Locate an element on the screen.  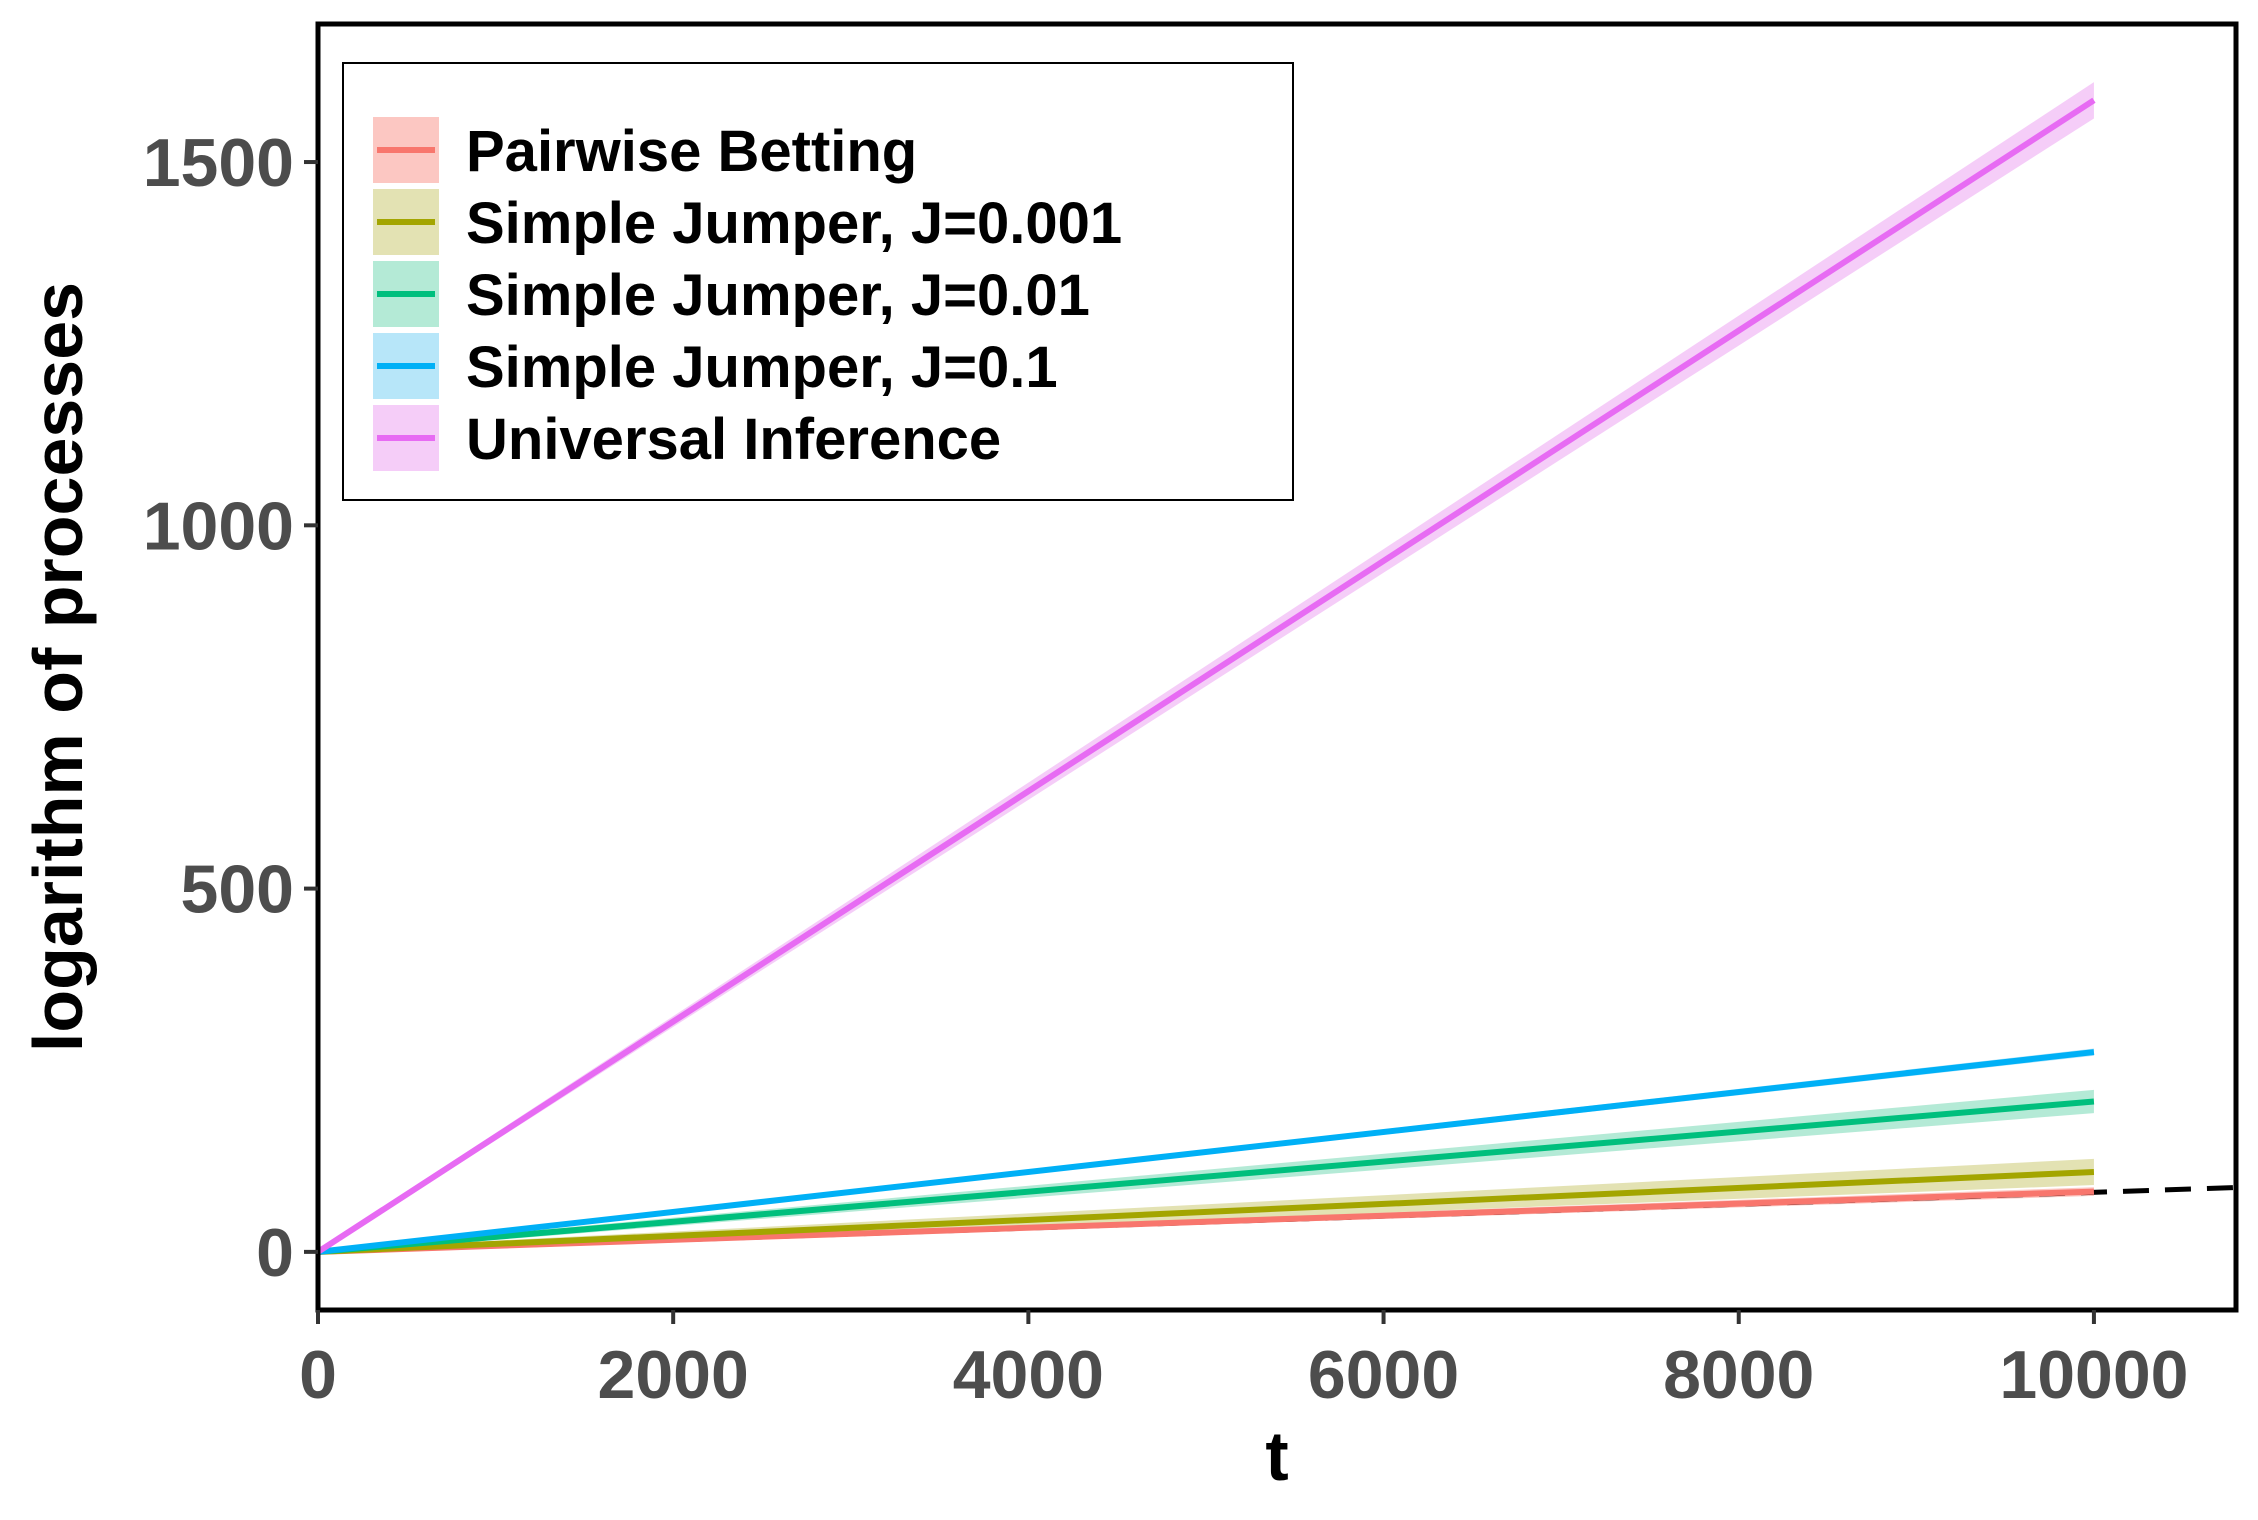
y-tick-label: 1500 is located at coordinates (218, 163).